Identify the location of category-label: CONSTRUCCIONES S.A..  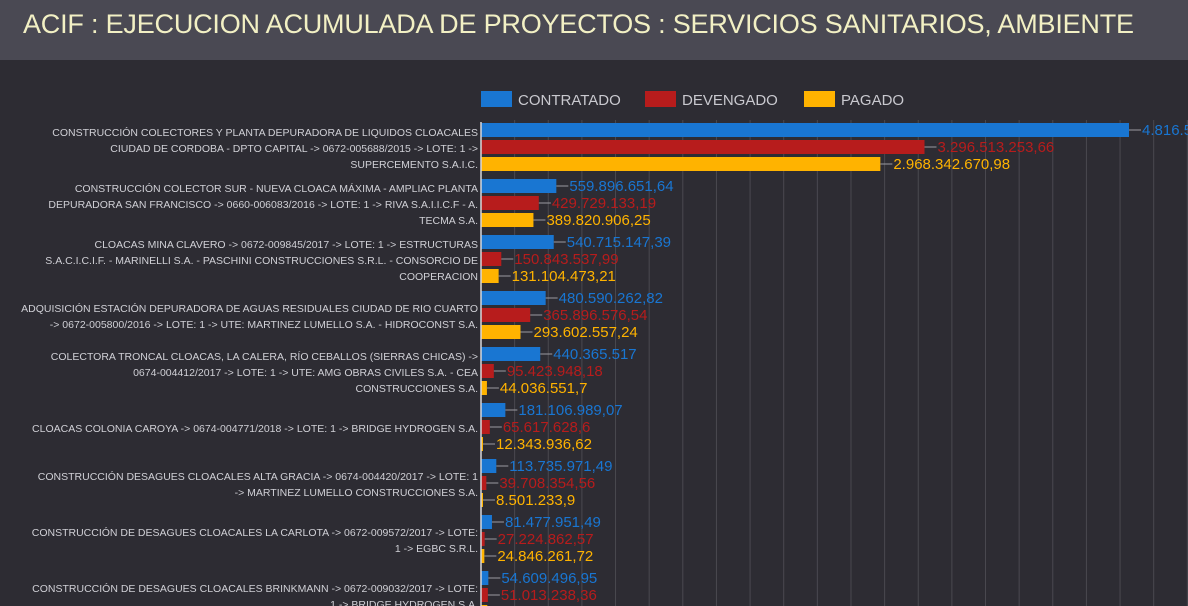
(416, 389).